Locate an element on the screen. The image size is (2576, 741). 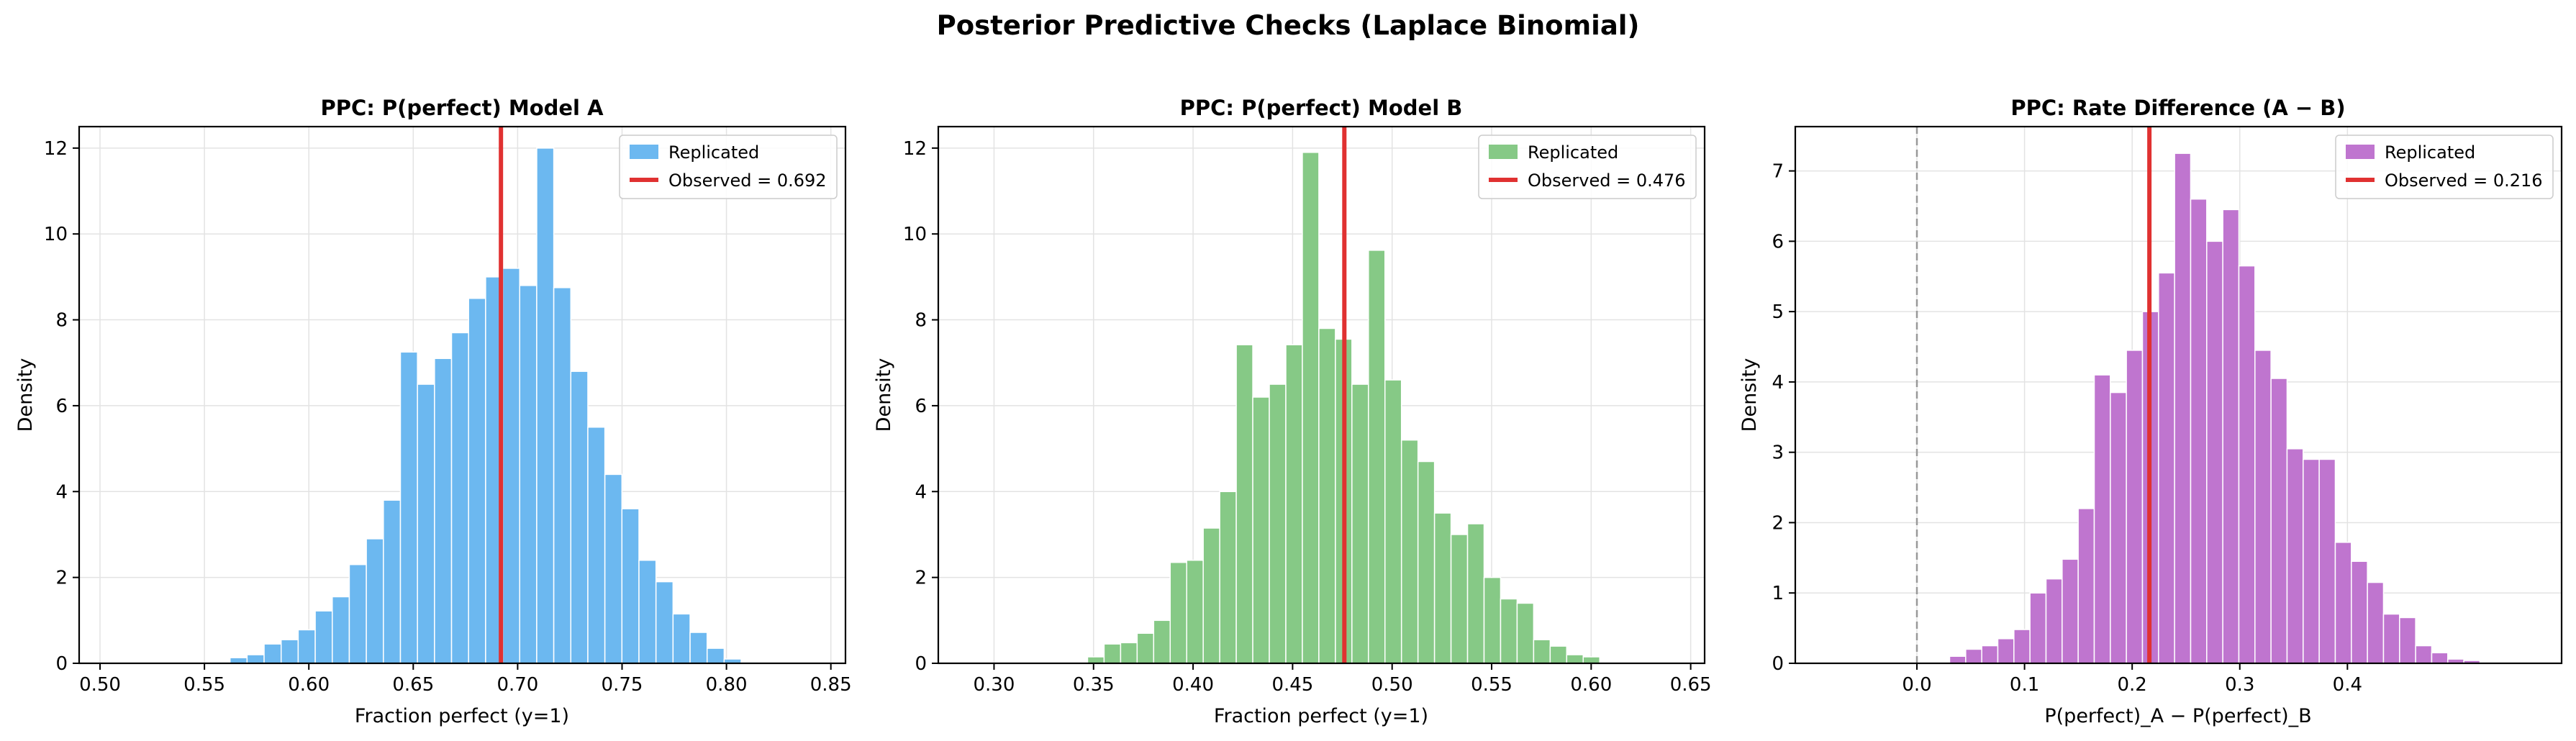
x-tick-label: 0.65 is located at coordinates (413, 685).